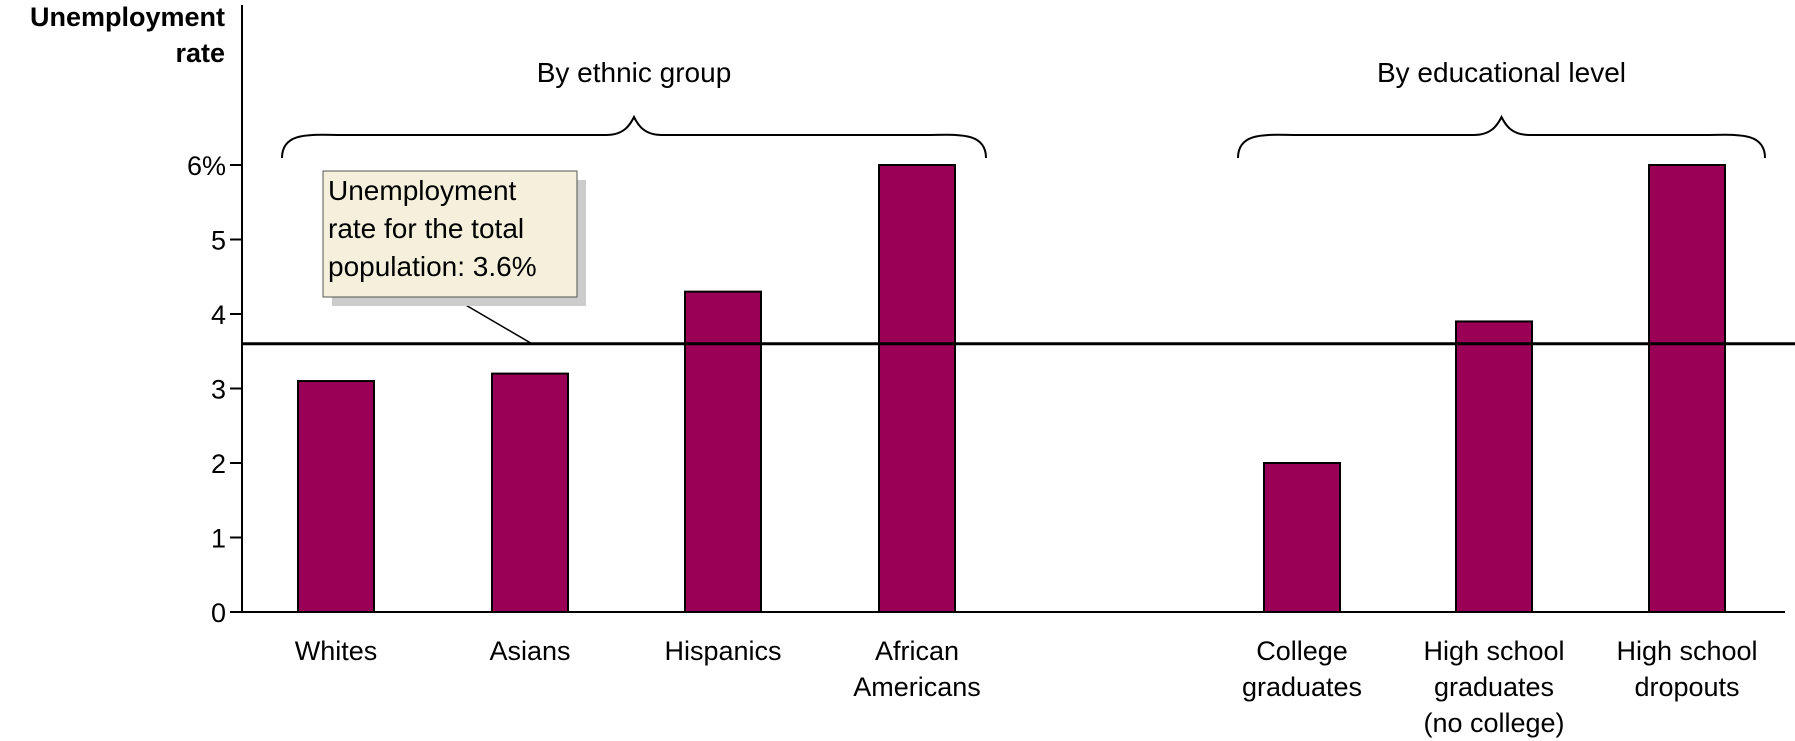  What do you see at coordinates (336, 651) in the screenshot?
I see `category-label: Whites` at bounding box center [336, 651].